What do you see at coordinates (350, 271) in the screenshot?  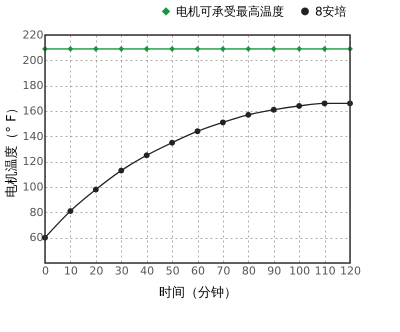 I see `x-tick-label: 120` at bounding box center [350, 271].